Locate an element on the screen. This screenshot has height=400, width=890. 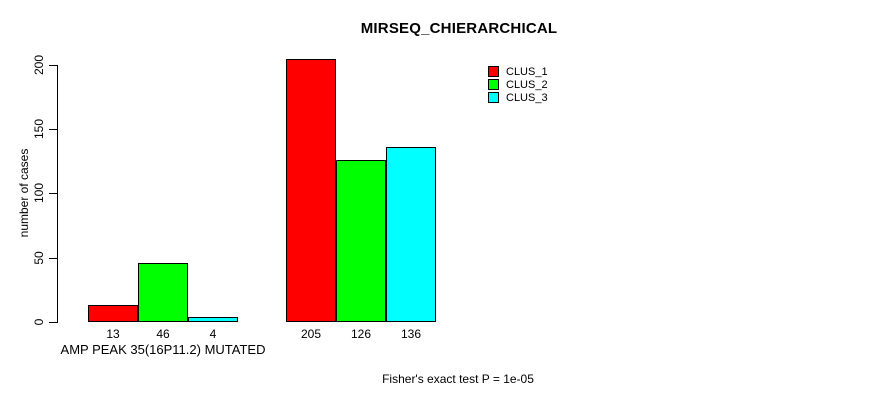
y-tick-label: 50 is located at coordinates (39, 258).